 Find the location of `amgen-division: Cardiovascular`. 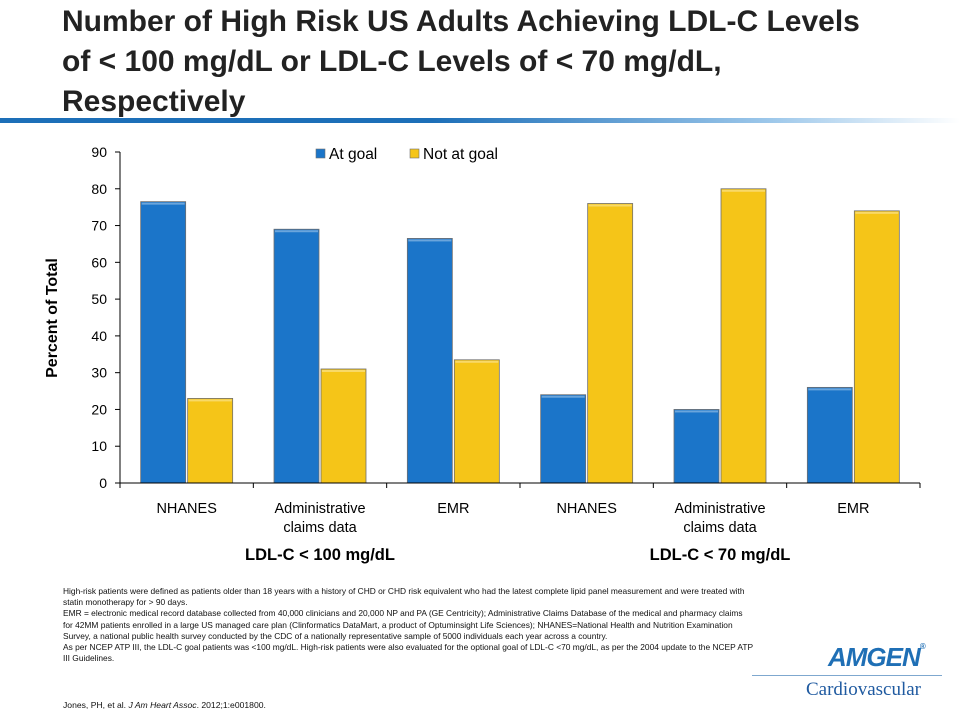

amgen-division: Cardiovascular is located at coordinates (864, 689).